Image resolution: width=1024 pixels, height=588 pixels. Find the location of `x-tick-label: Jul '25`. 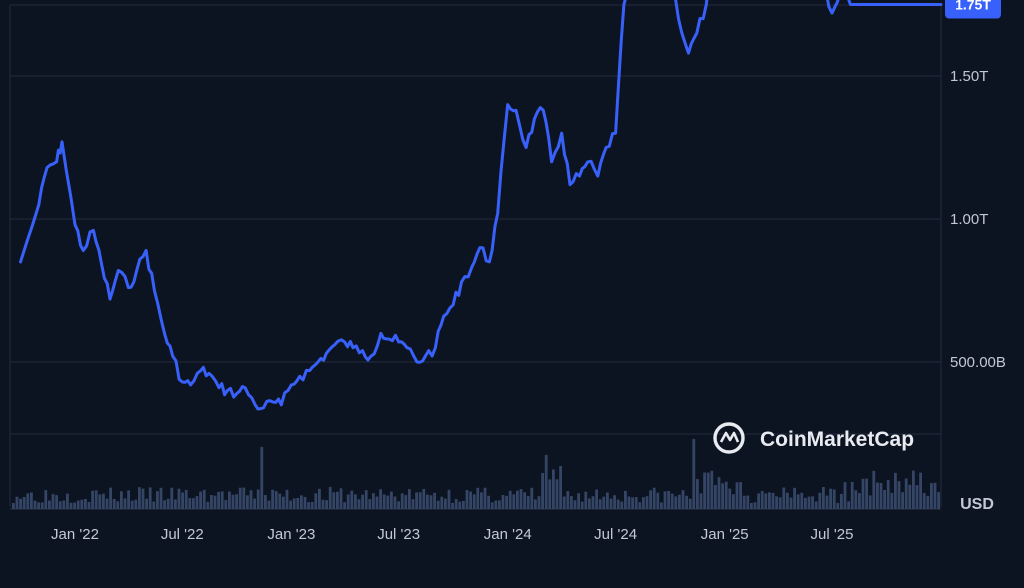

x-tick-label: Jul '25 is located at coordinates (832, 534).